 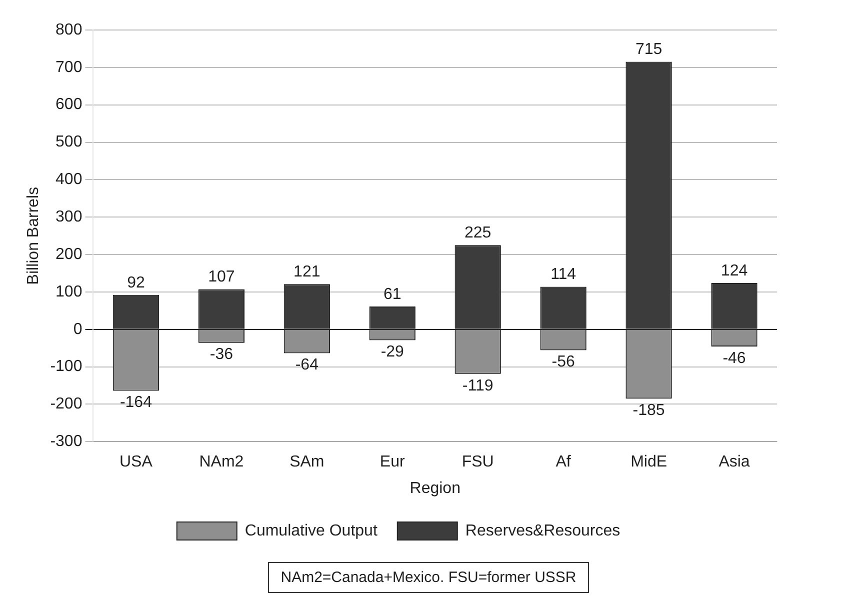 I want to click on y-tick-label: 200, so click(x=69, y=254).